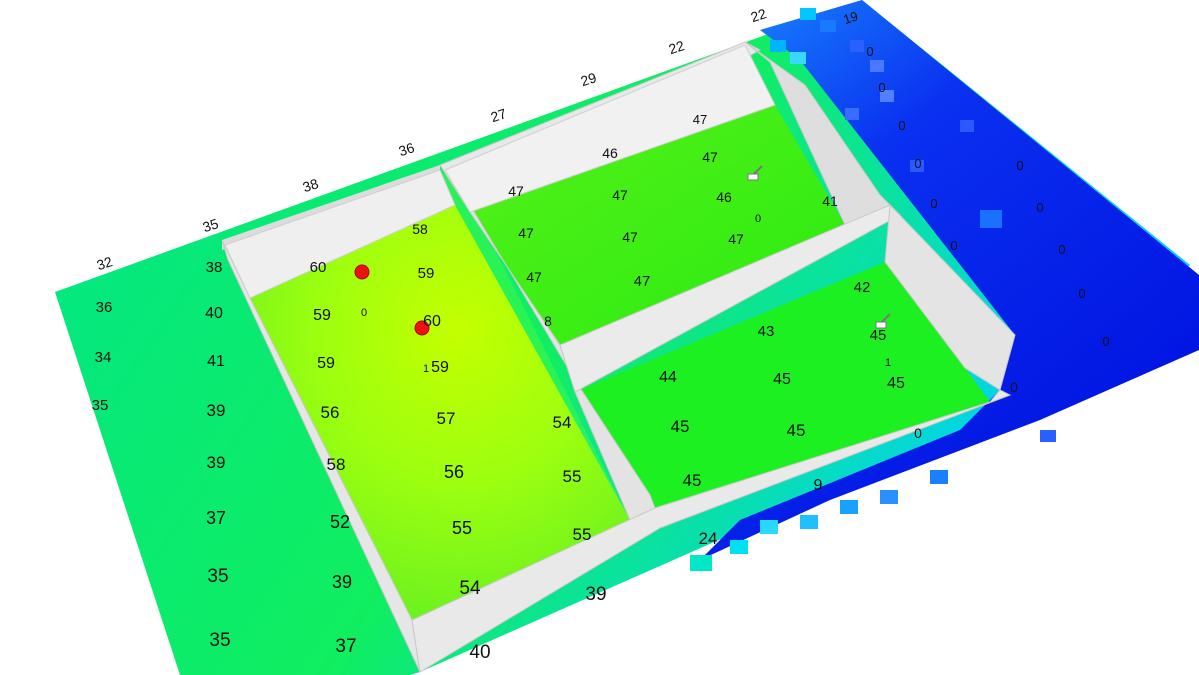 Image resolution: width=1199 pixels, height=675 pixels. What do you see at coordinates (548, 321) in the screenshot?
I see `signal-value-label: 8` at bounding box center [548, 321].